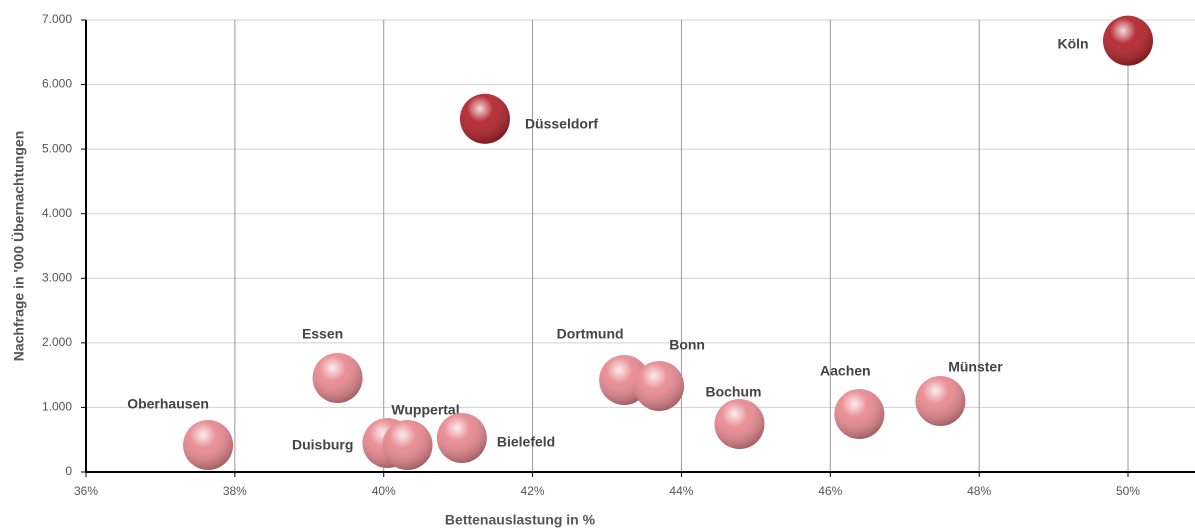 This screenshot has width=1195, height=531. Describe the element at coordinates (590, 334) in the screenshot. I see `point-label: Dortmund` at that location.